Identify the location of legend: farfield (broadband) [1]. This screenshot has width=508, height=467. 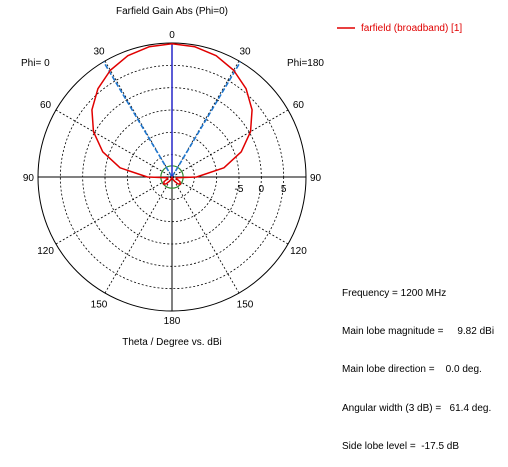
(399, 28).